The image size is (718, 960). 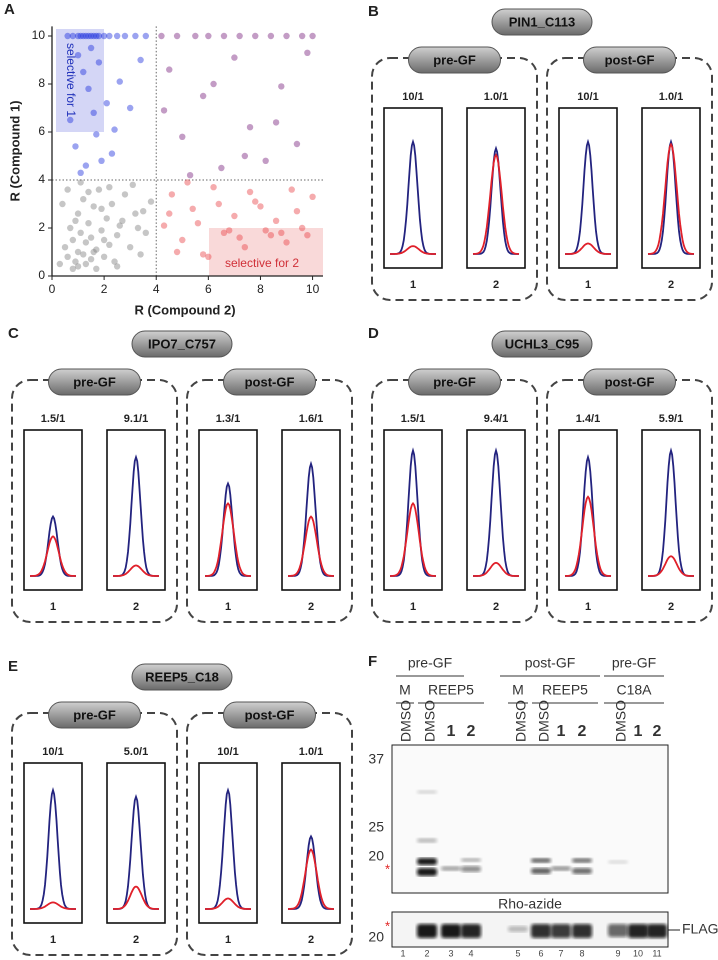 What do you see at coordinates (540, 953) in the screenshot?
I see `lane-number: 6` at bounding box center [540, 953].